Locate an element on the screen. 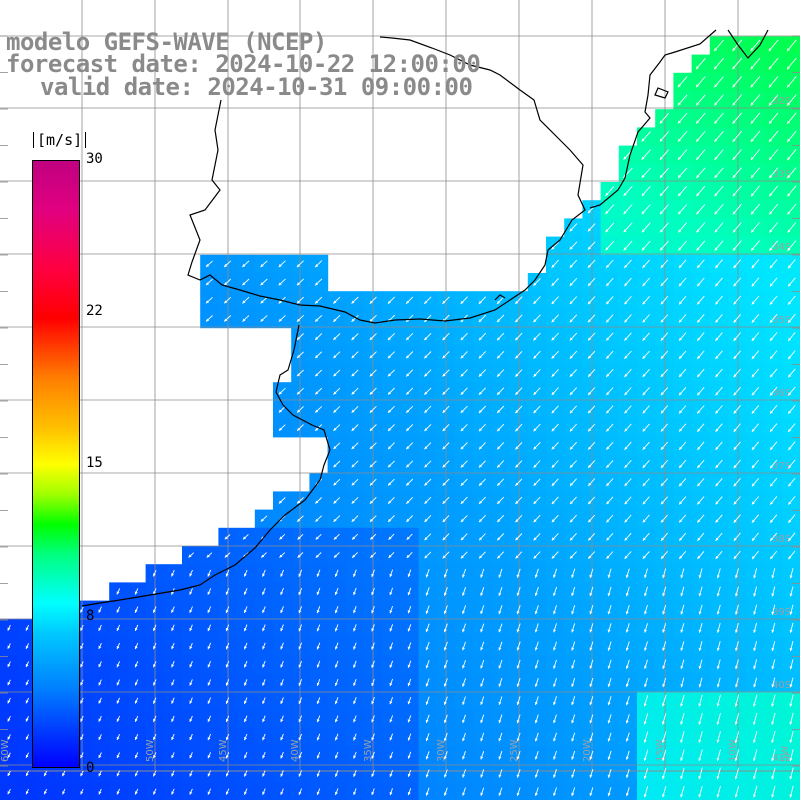  lon-label: 5W is located at coordinates (785, 754).